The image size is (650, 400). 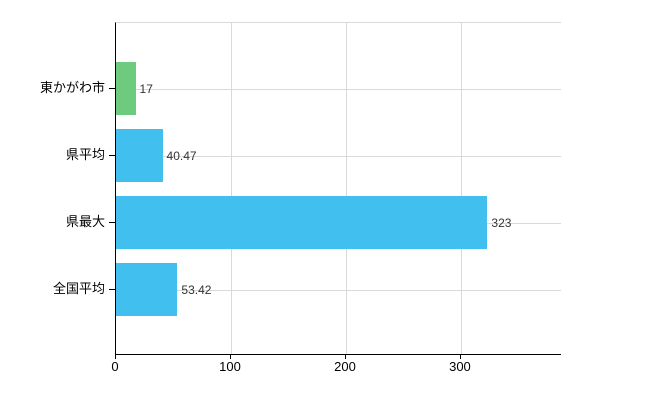 I want to click on bar-value-label: 40.47, so click(x=181, y=155).